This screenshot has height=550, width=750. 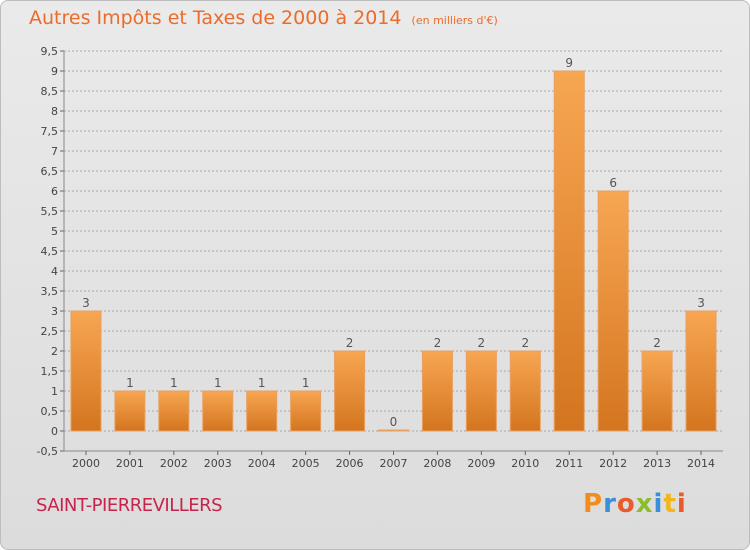 What do you see at coordinates (50, 131) in the screenshot?
I see `y-tick-label: 7,5` at bounding box center [50, 131].